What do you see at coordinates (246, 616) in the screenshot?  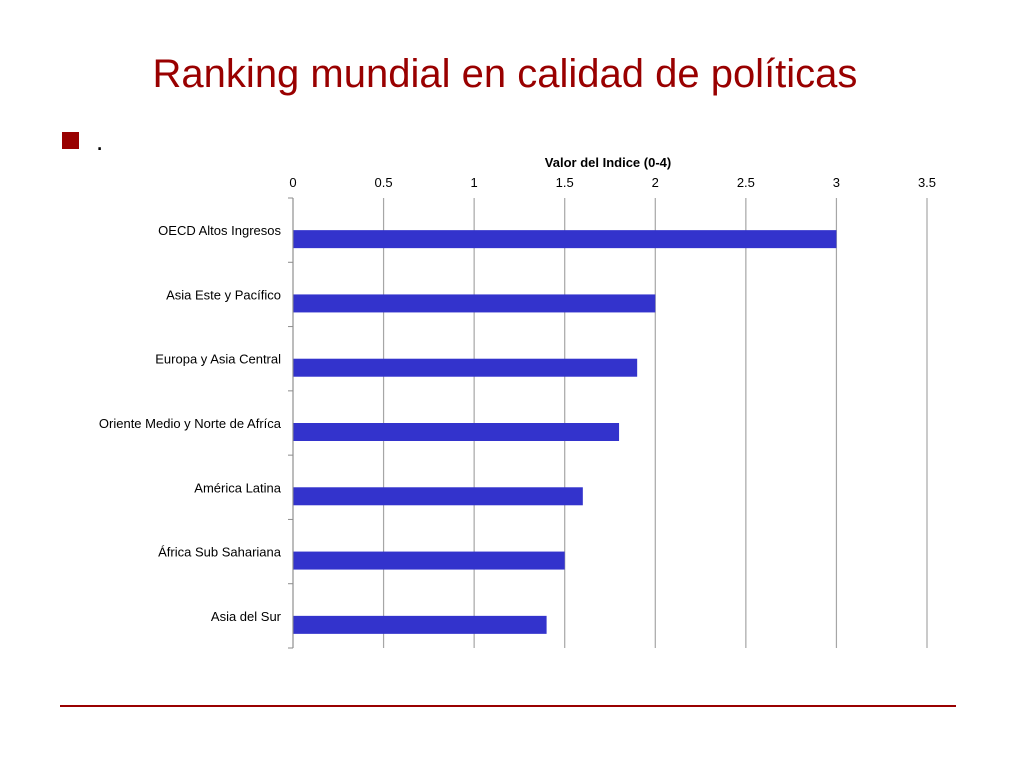 I see `category-label: Asia del Sur` at bounding box center [246, 616].